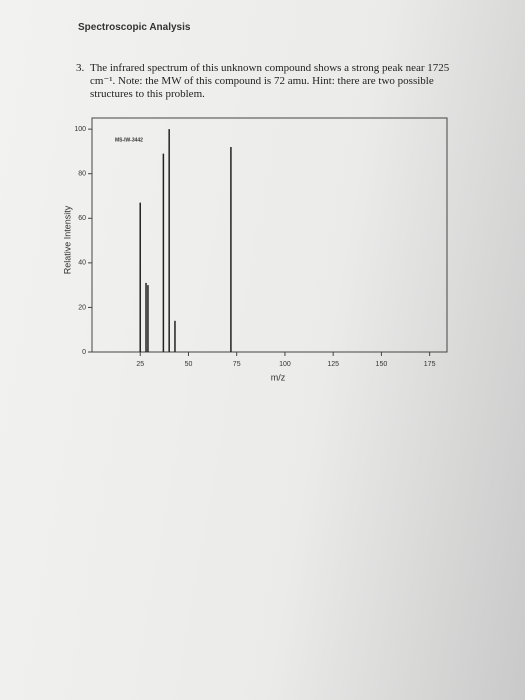 Image resolution: width=525 pixels, height=700 pixels. What do you see at coordinates (189, 364) in the screenshot?
I see `x-tick-label: 50` at bounding box center [189, 364].